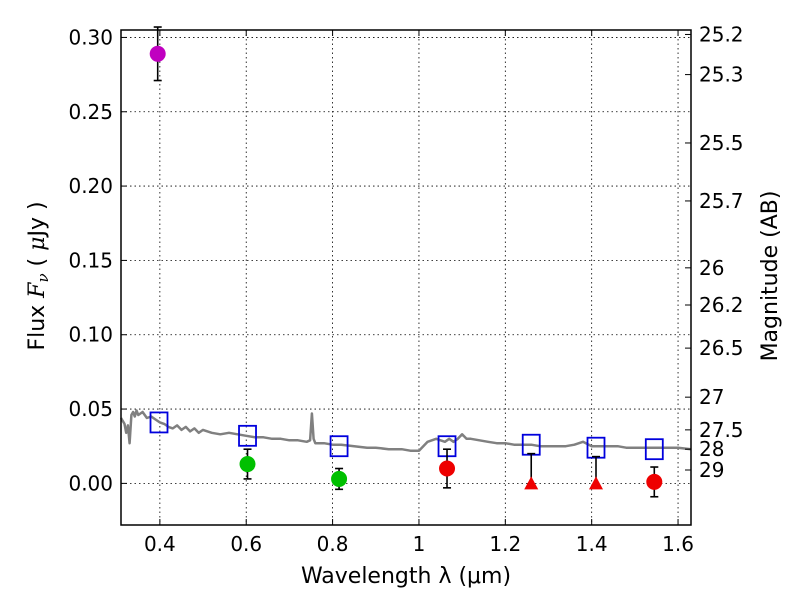  What do you see at coordinates (90, 186) in the screenshot?
I see `y-tick-label: 0.20` at bounding box center [90, 186].